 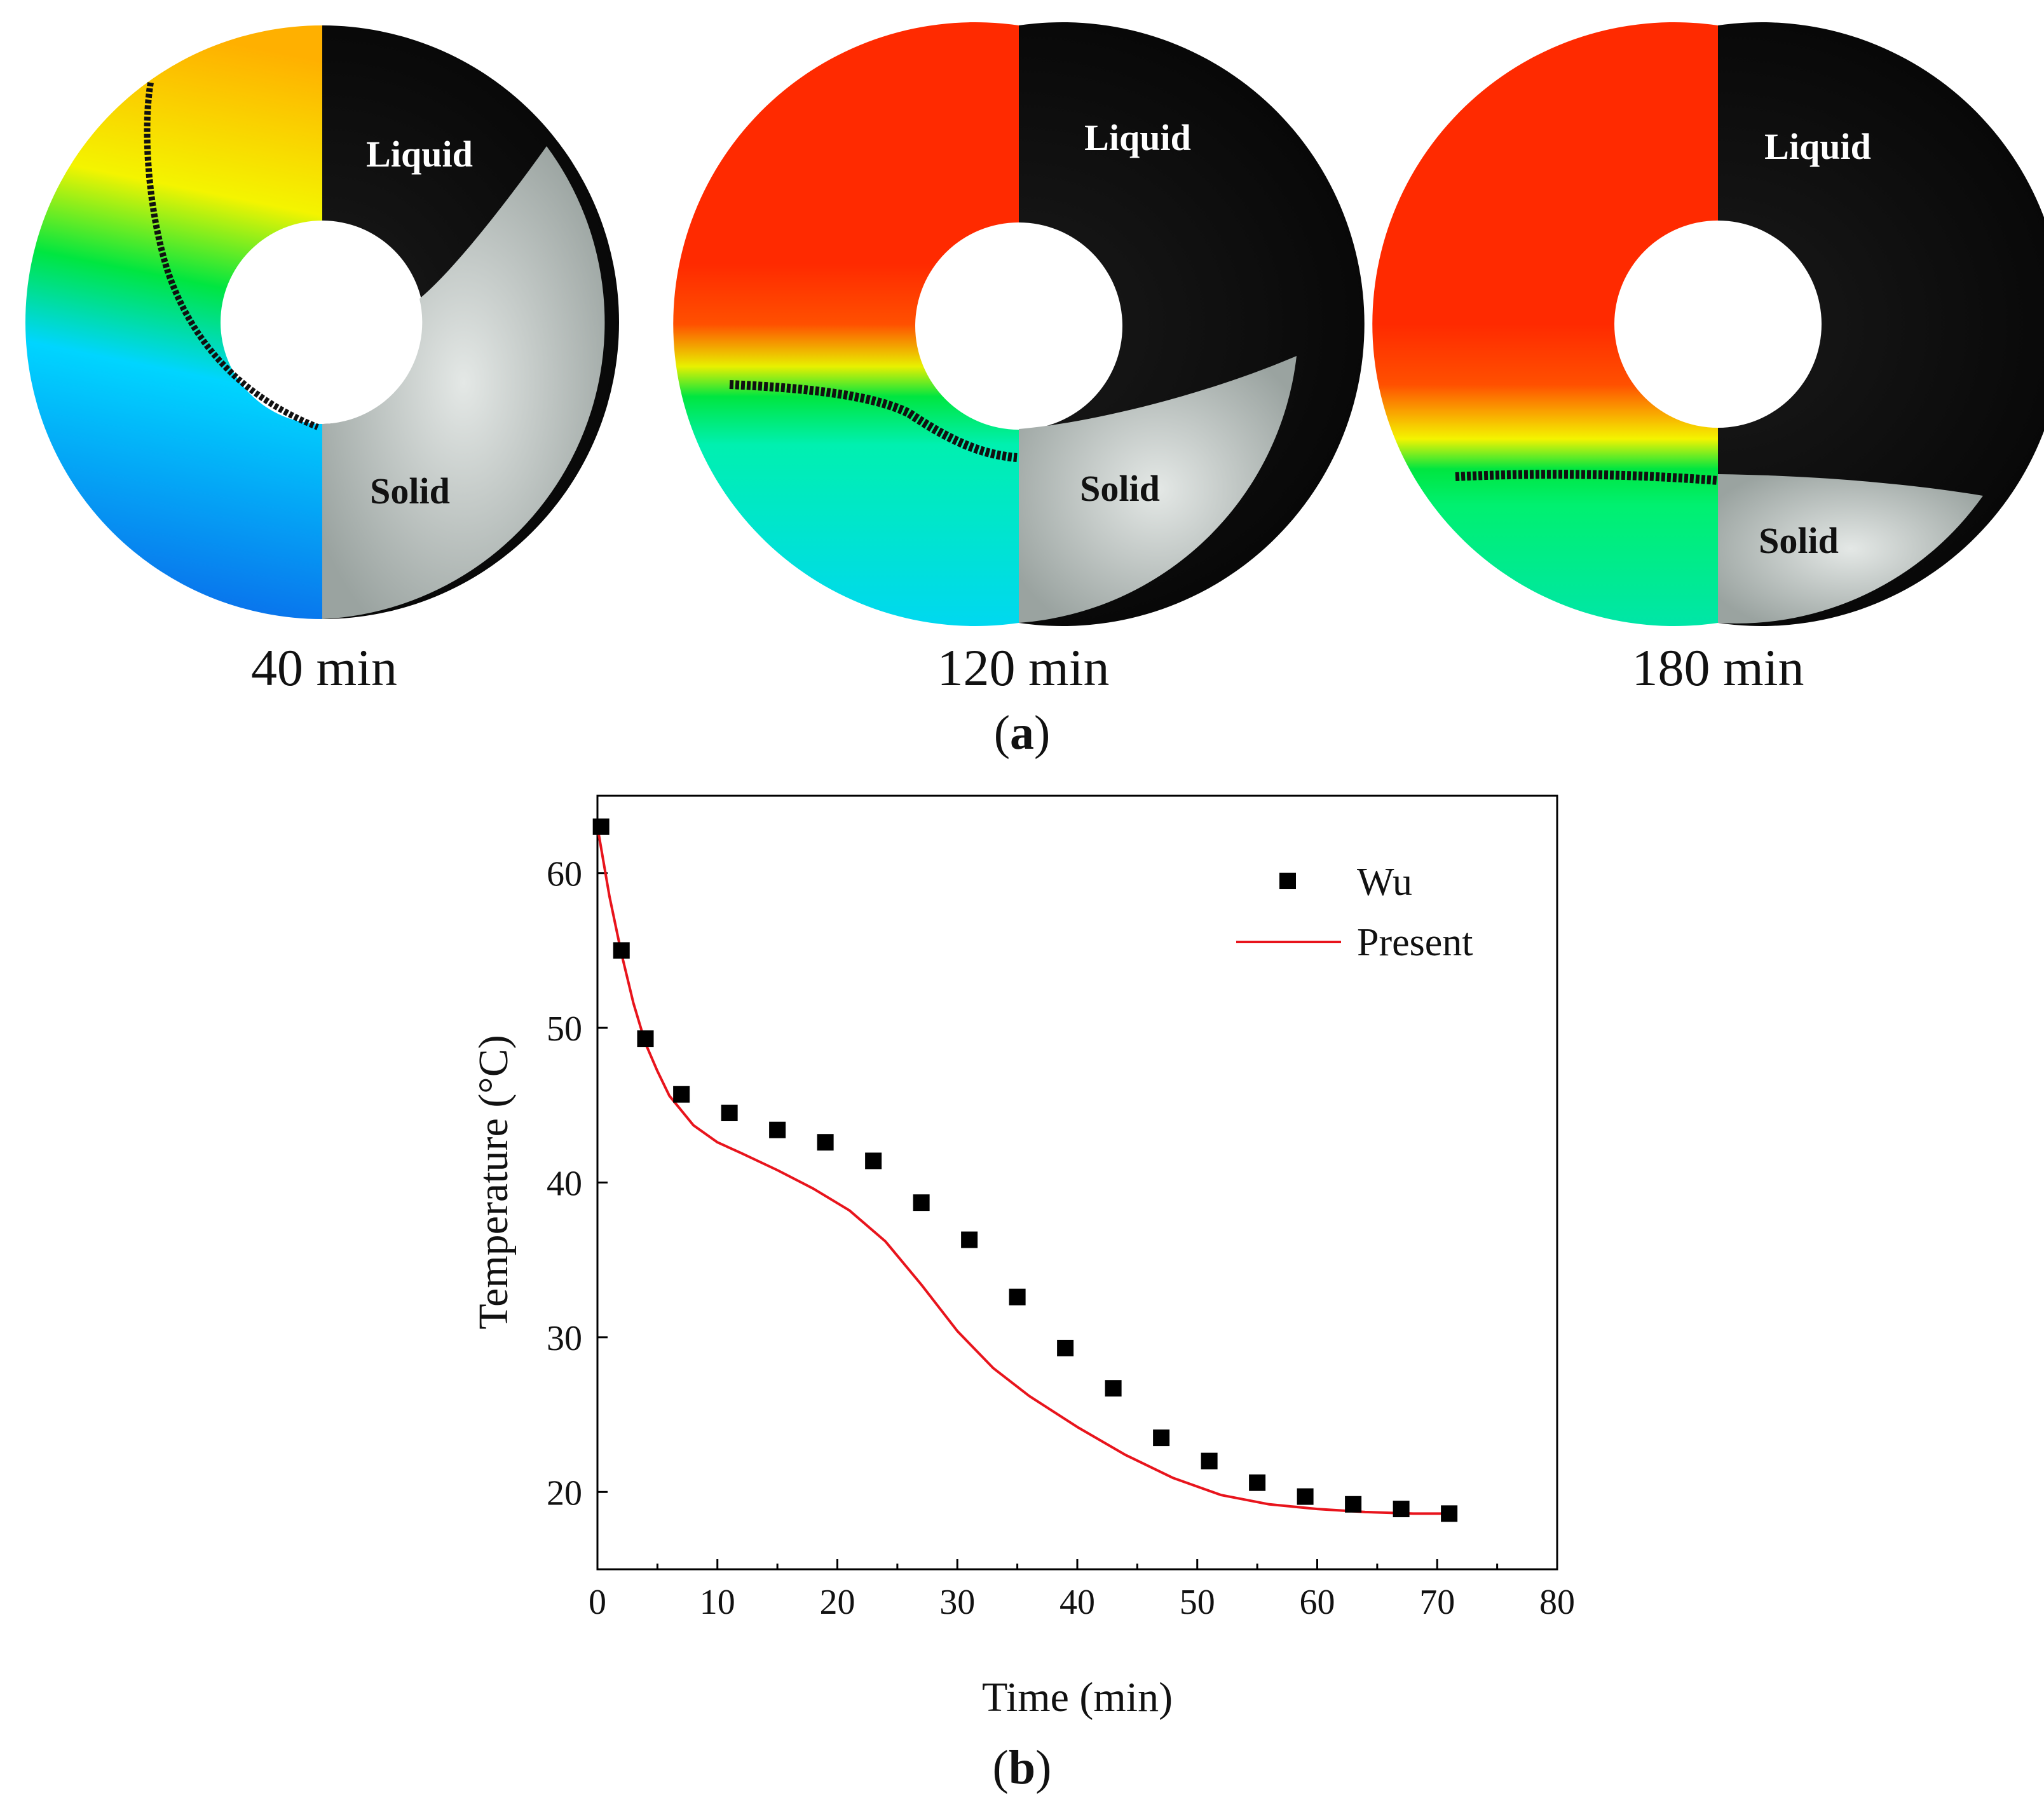 I want to click on time-label-120: 120 min, so click(x=1023, y=668).